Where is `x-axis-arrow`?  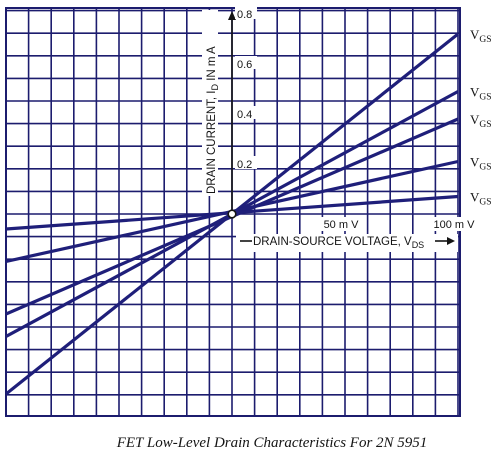 x-axis-arrow is located at coordinates (451, 241).